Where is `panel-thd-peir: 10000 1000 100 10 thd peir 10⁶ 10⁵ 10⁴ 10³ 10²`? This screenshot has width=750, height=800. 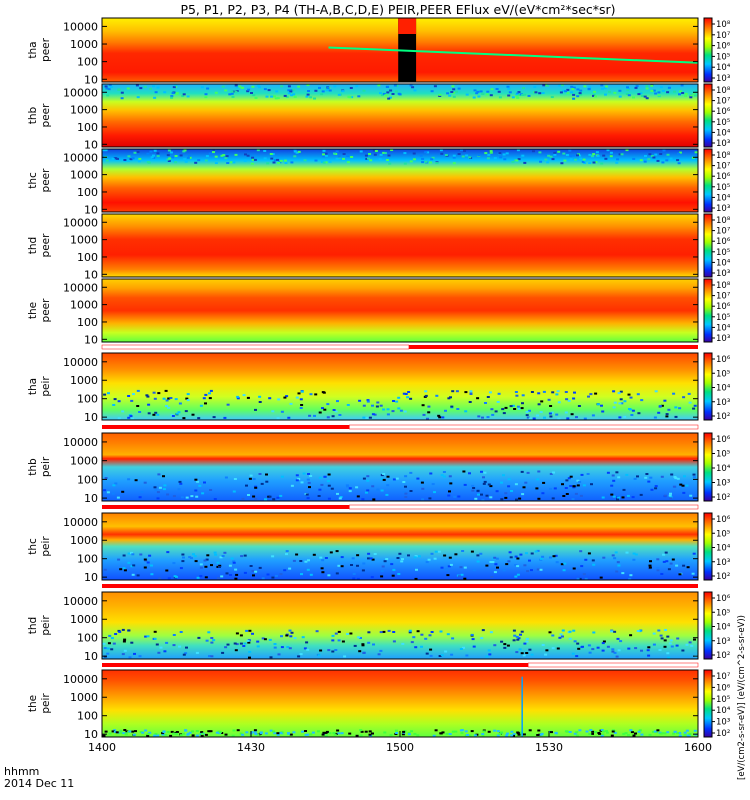 panel-thd-peir: 10000 1000 100 10 thd peir 10⁶ 10⁵ 10⁴ 10³ 10² is located at coordinates (379, 627).